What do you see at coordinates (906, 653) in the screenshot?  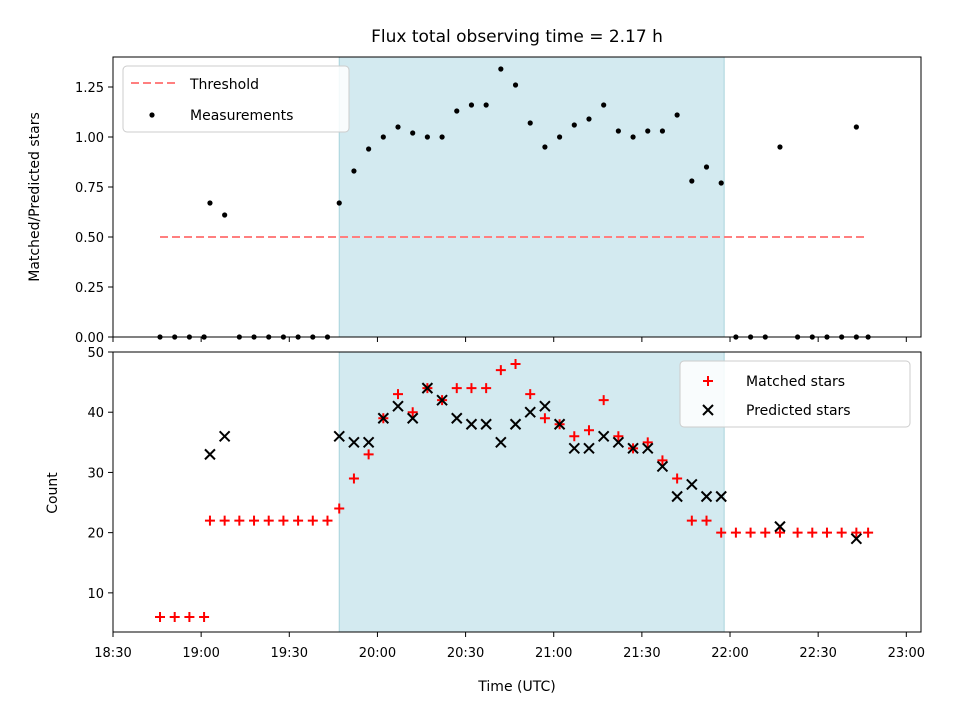 I see `x-tick-label: 23:00` at bounding box center [906, 653].